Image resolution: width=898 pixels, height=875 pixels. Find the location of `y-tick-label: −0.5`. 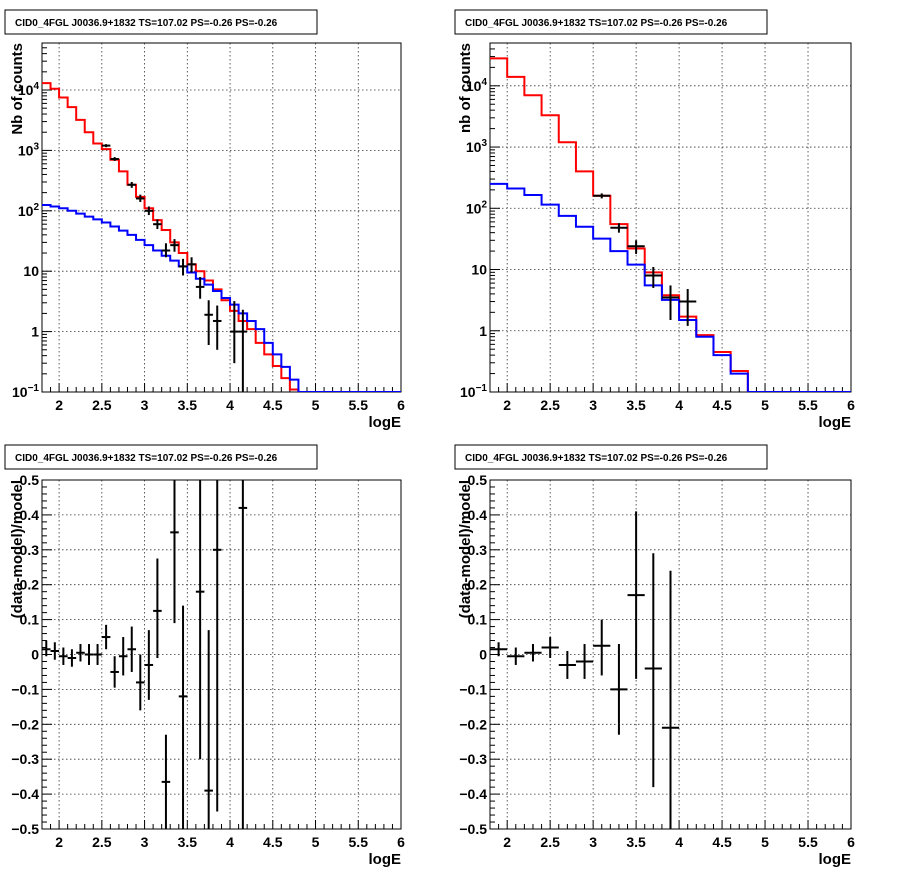

y-tick-label: −0.5 is located at coordinates (473, 829).